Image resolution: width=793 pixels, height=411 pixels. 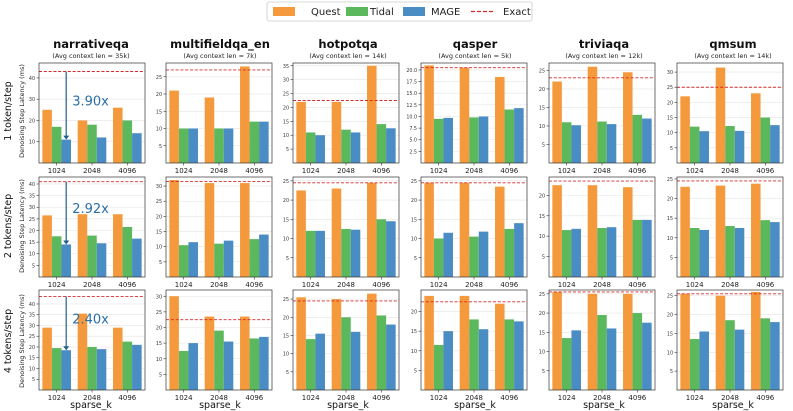 I want to click on panel-r1-c1-xtick-label-2048: 2048, so click(x=219, y=285).